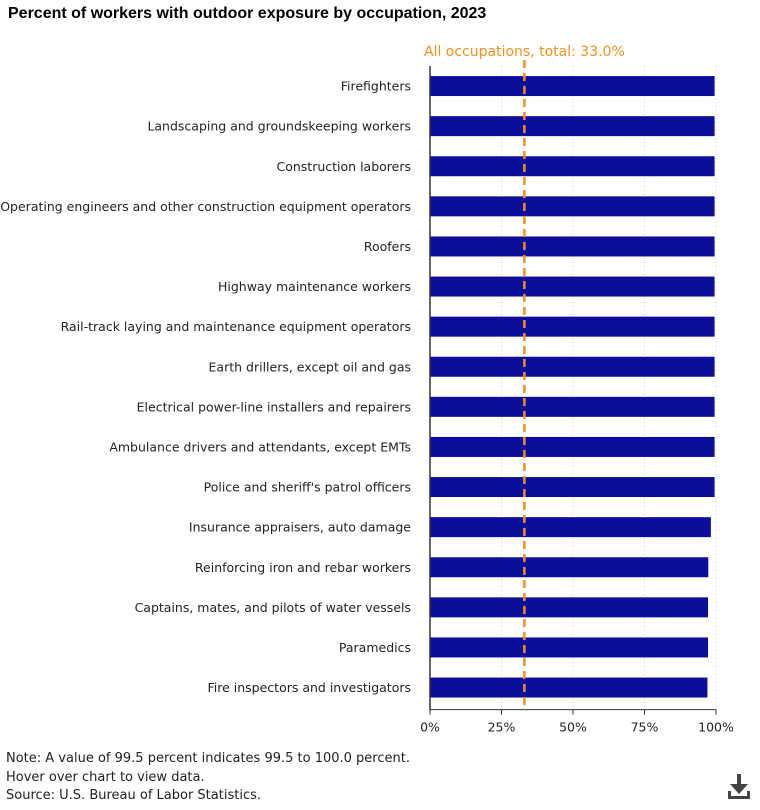 Image resolution: width=760 pixels, height=810 pixels. Describe the element at coordinates (573, 727) in the screenshot. I see `x-tick-label: 50%` at that location.